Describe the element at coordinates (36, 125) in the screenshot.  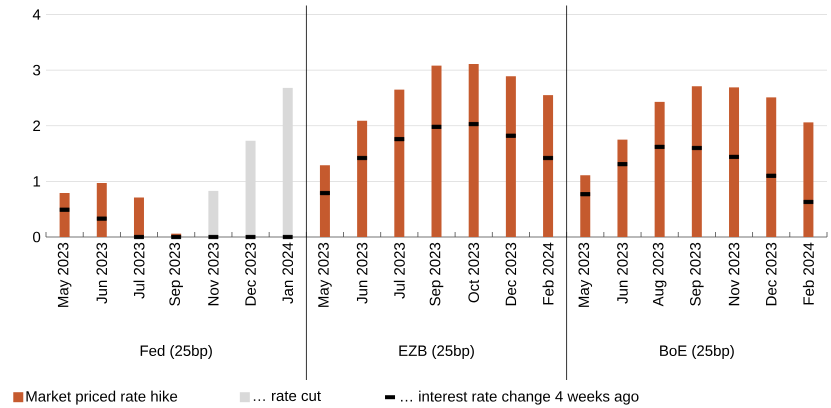
I see `y-tick-label: 2` at that location.